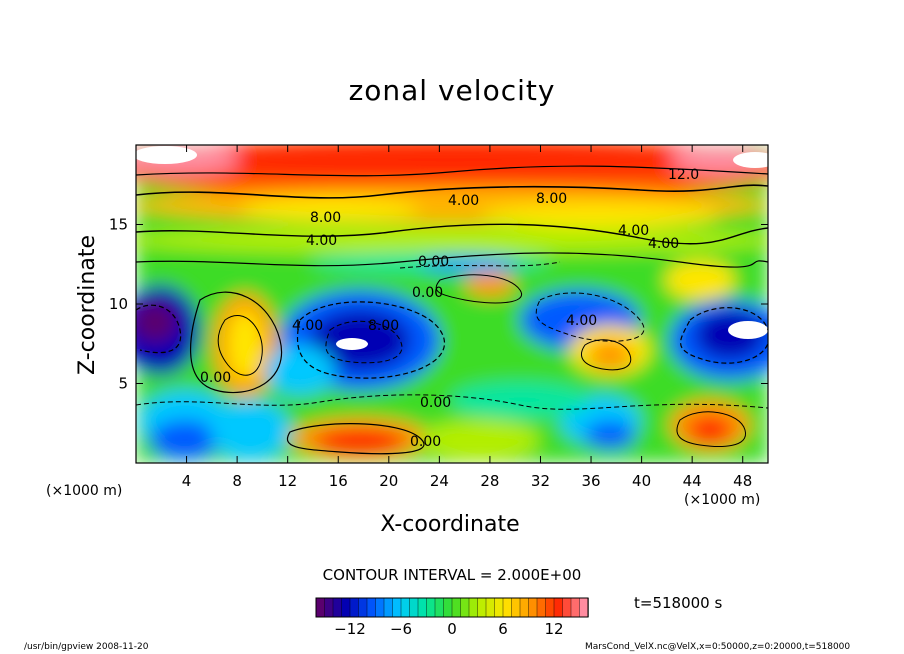 The width and height of the screenshot is (904, 654). Describe the element at coordinates (388, 481) in the screenshot. I see `x-tick-label: 20` at that location.